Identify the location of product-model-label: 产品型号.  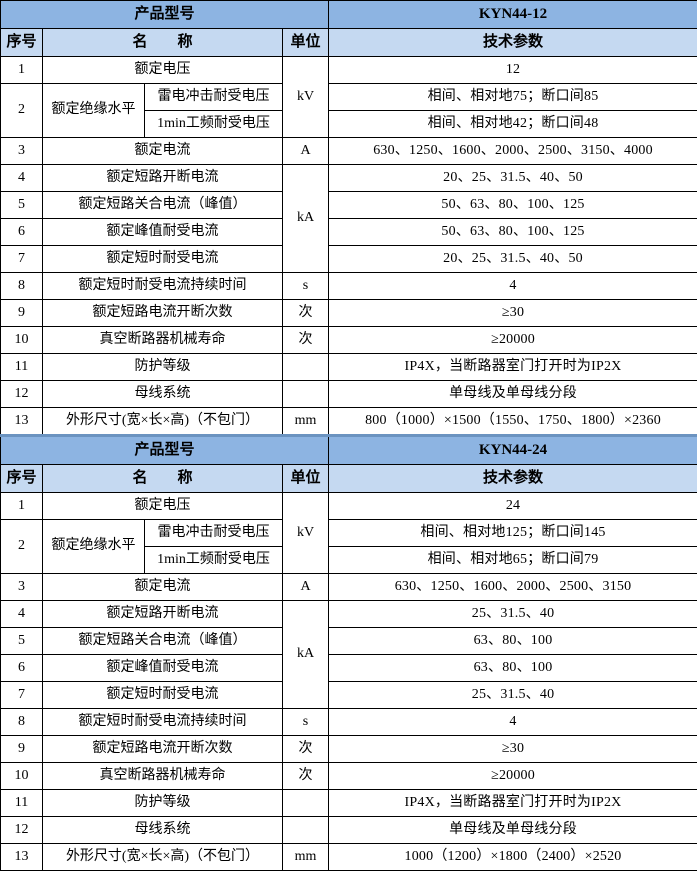
(165, 15).